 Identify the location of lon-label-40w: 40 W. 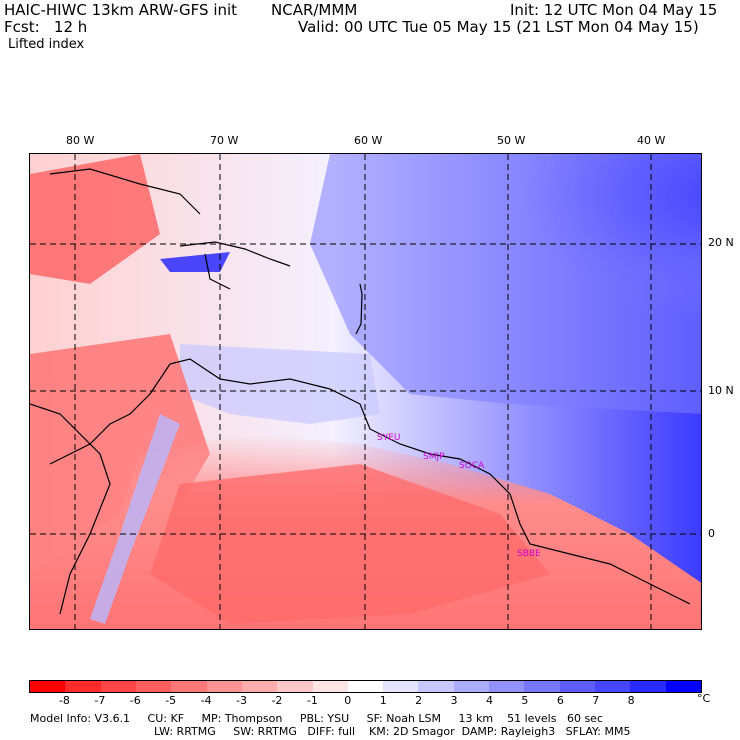
(651, 140).